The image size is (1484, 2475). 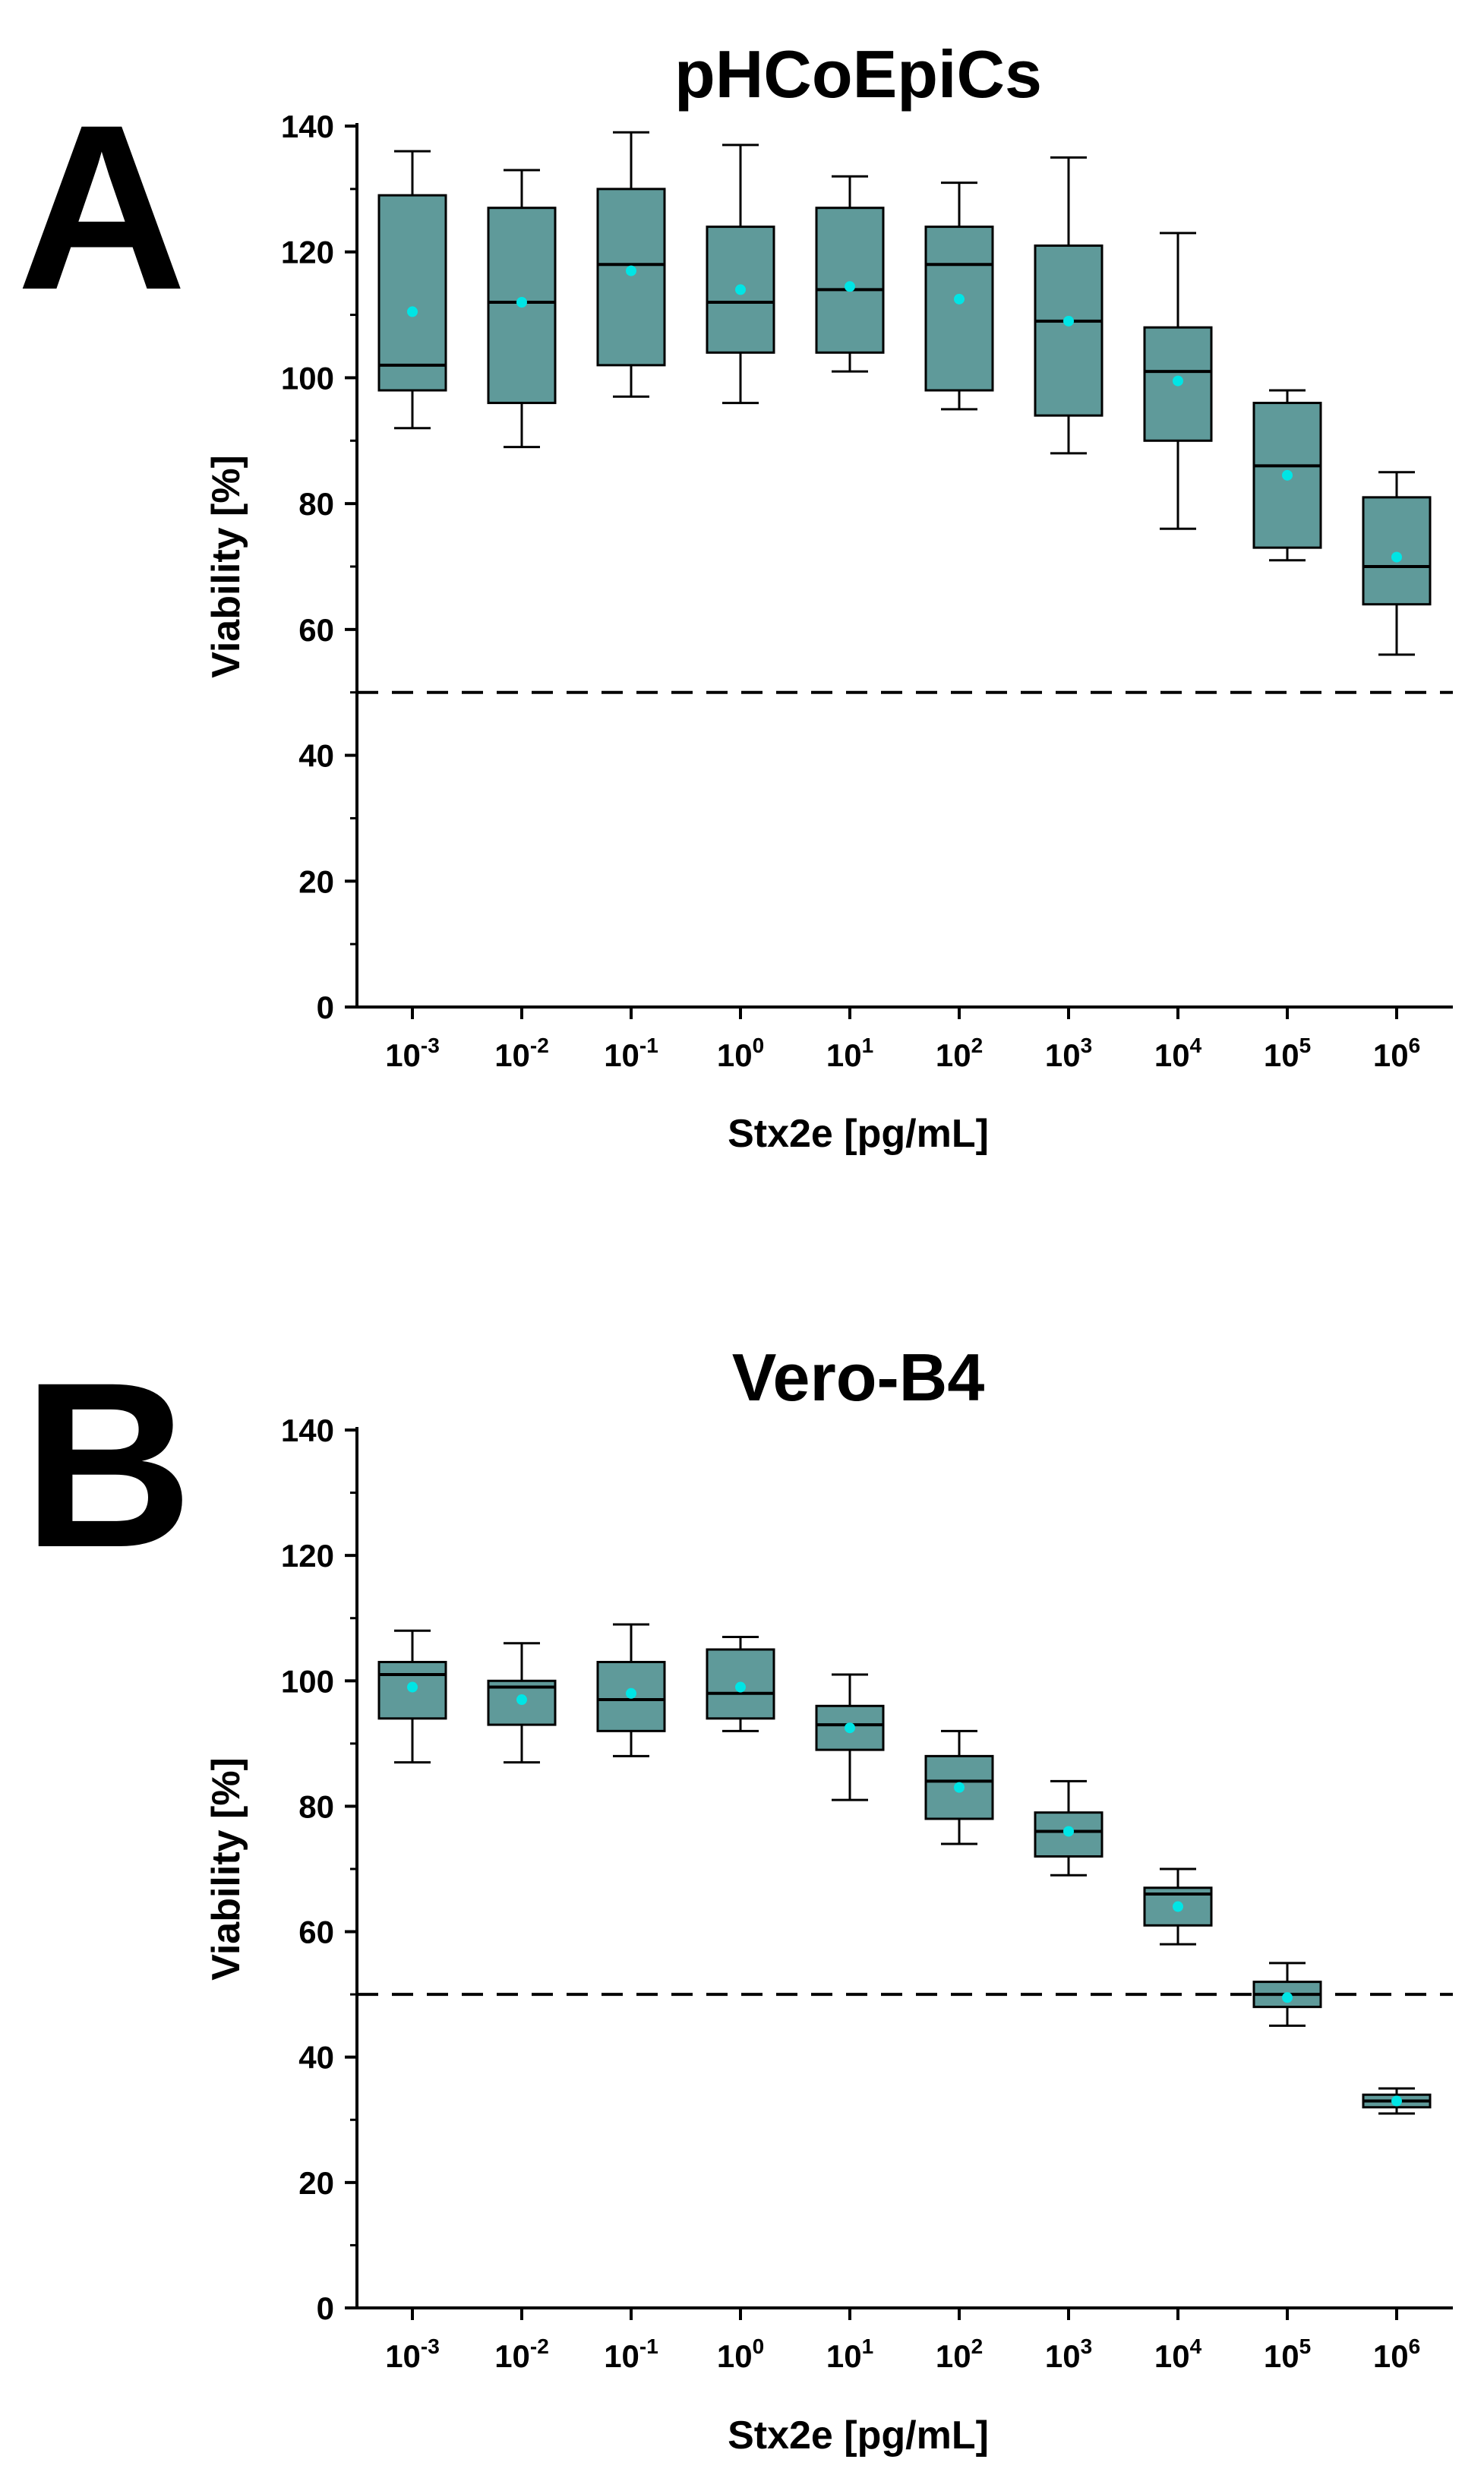 I want to click on panel-label: A, so click(x=102, y=207).